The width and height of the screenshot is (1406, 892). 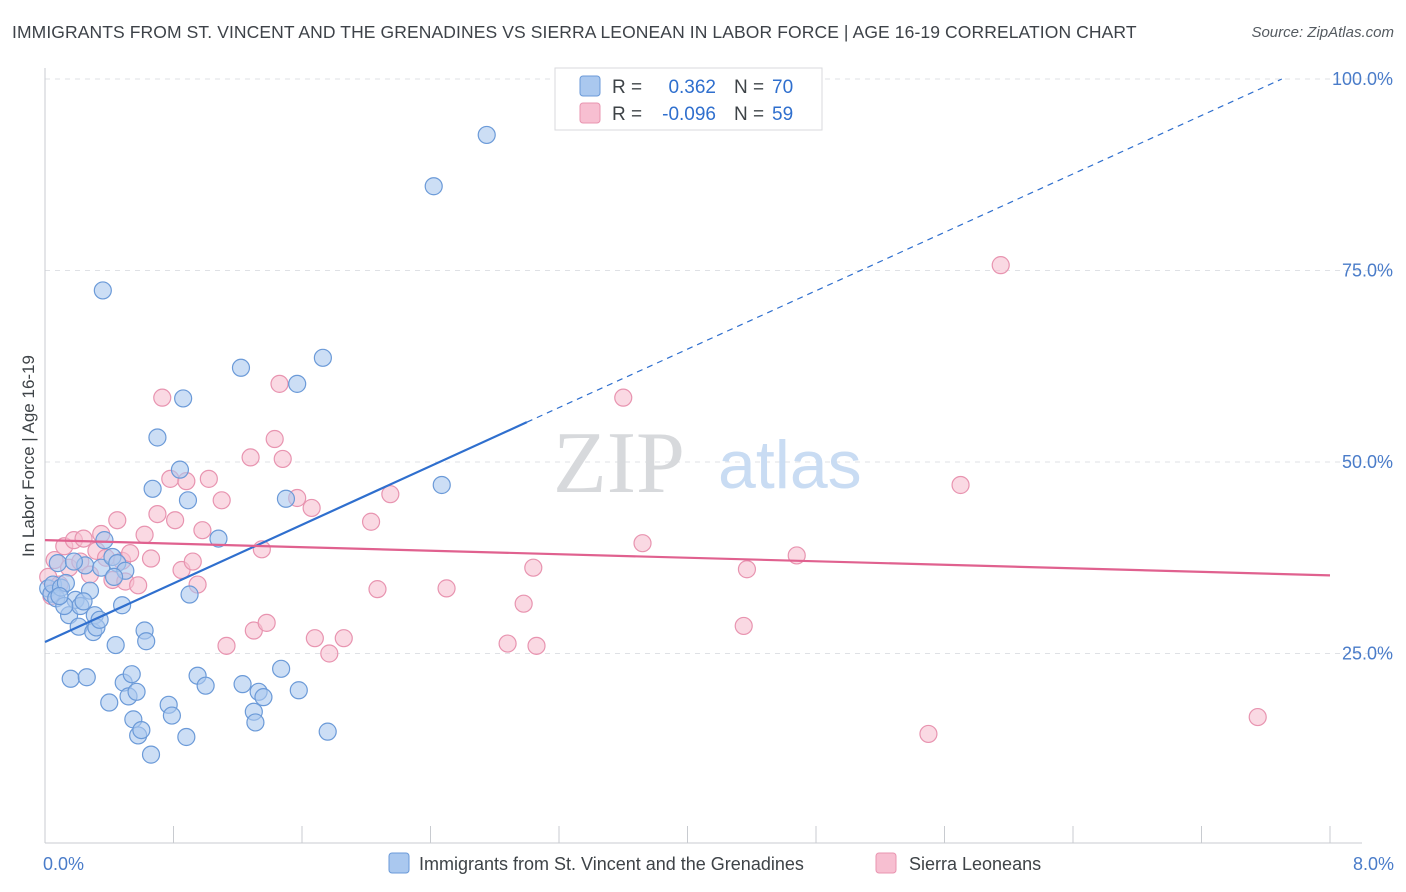 I want to click on legend-r-label-pink: R =, so click(x=627, y=114).